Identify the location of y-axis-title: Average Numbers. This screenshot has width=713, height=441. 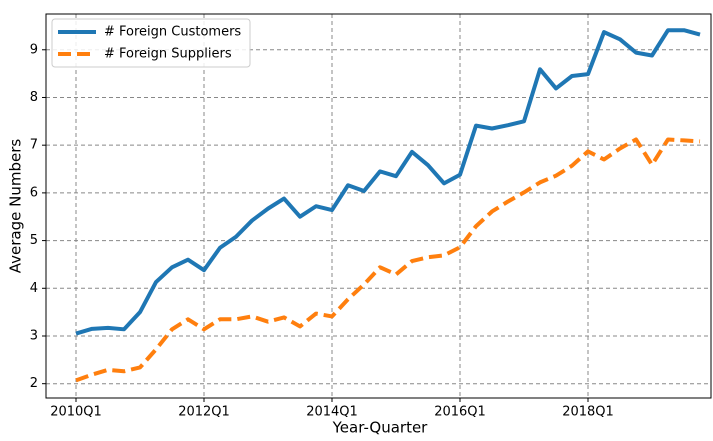
(16, 206).